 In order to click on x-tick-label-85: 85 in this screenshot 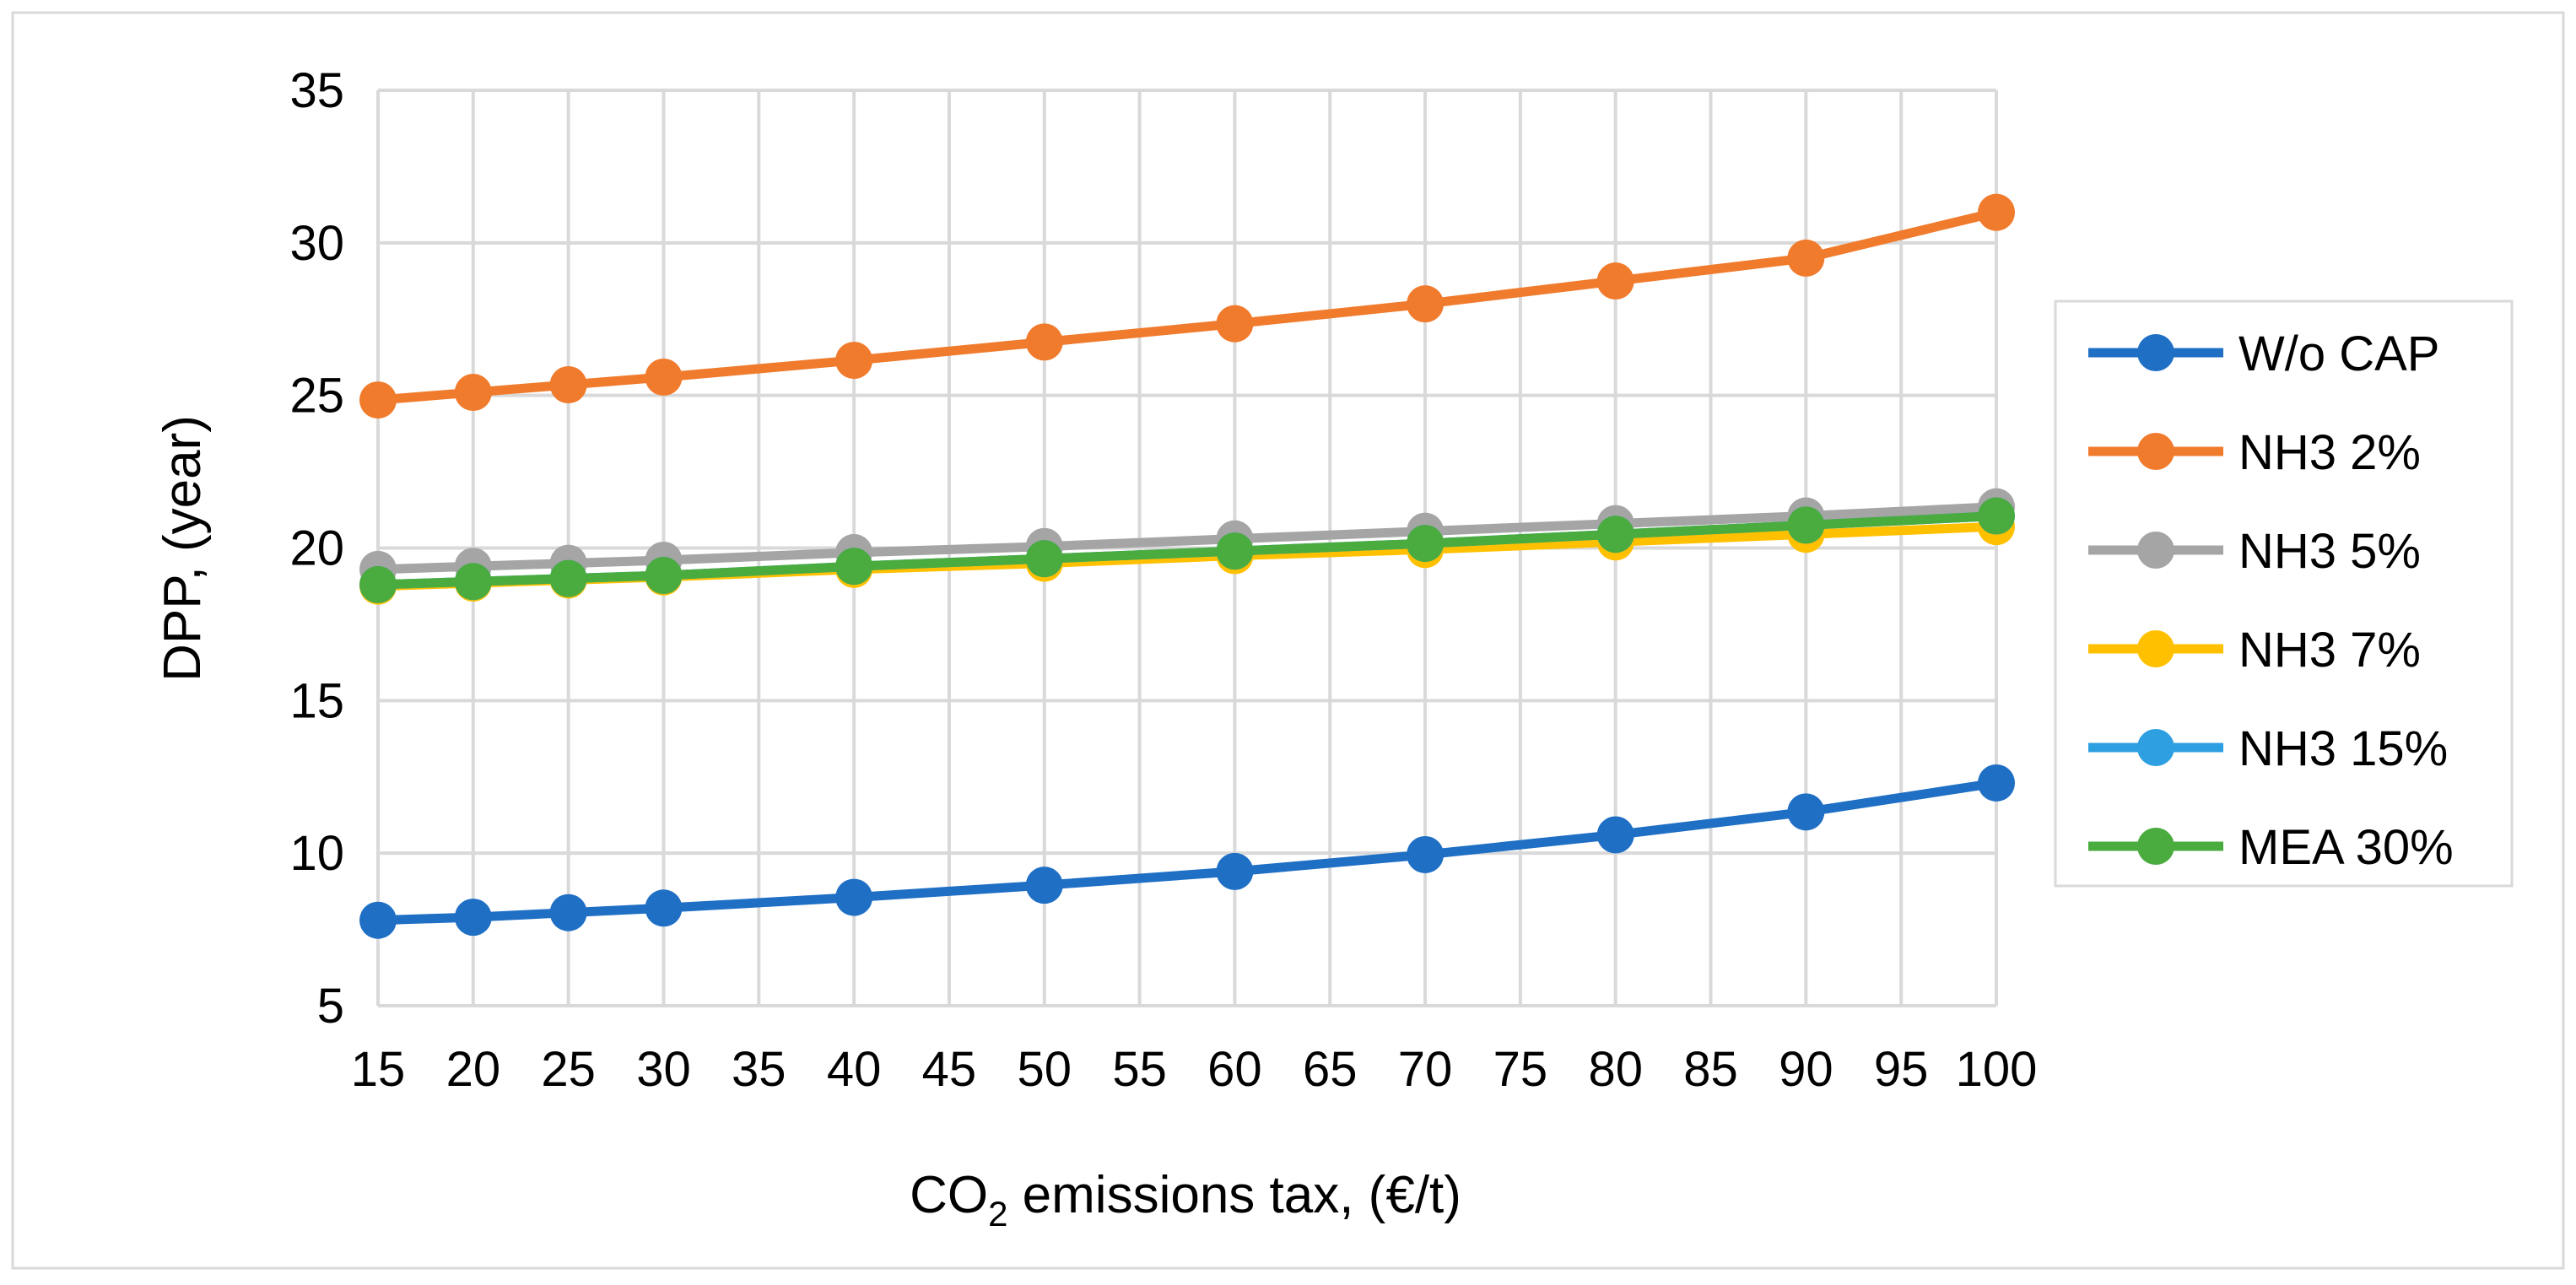, I will do `click(1710, 1069)`.